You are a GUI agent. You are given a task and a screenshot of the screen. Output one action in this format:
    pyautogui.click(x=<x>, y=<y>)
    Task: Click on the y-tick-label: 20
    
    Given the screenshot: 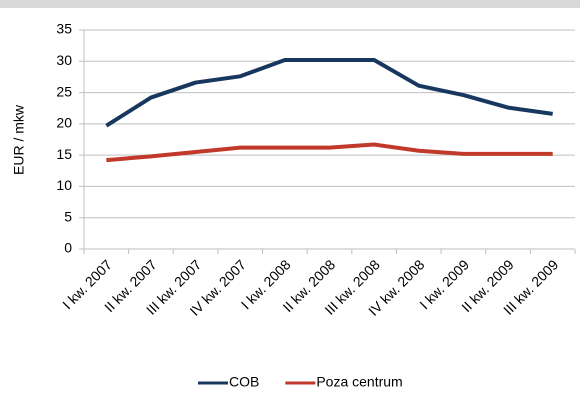 What is the action you would take?
    pyautogui.click(x=64, y=123)
    